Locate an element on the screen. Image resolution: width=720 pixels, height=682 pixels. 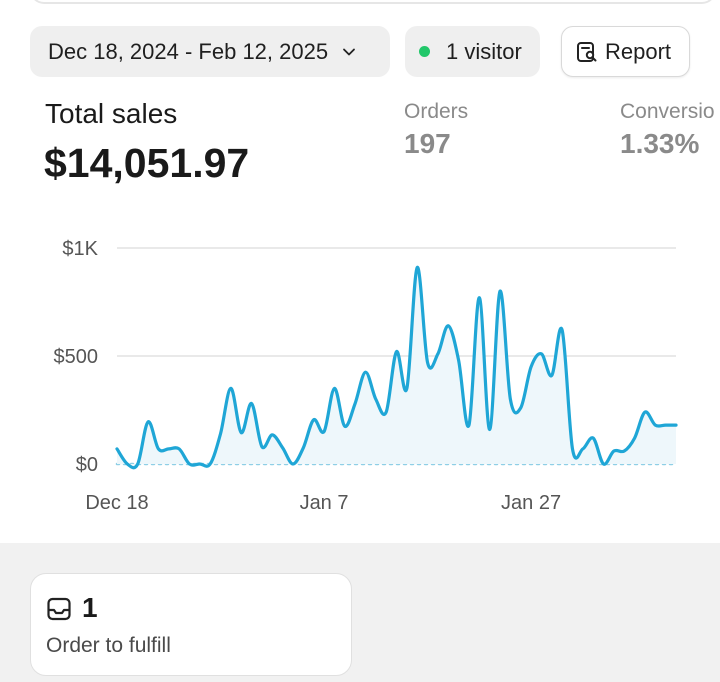
total-sales-label: Total sales is located at coordinates (111, 113).